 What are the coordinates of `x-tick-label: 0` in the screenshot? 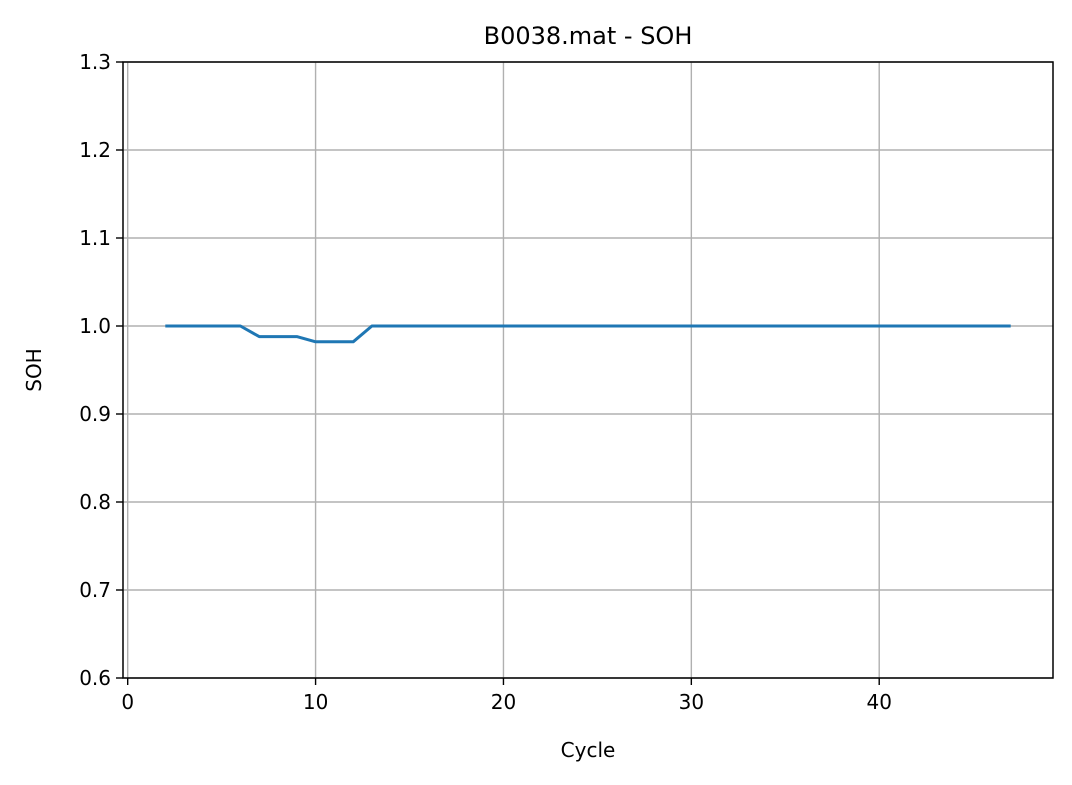 It's located at (127, 702).